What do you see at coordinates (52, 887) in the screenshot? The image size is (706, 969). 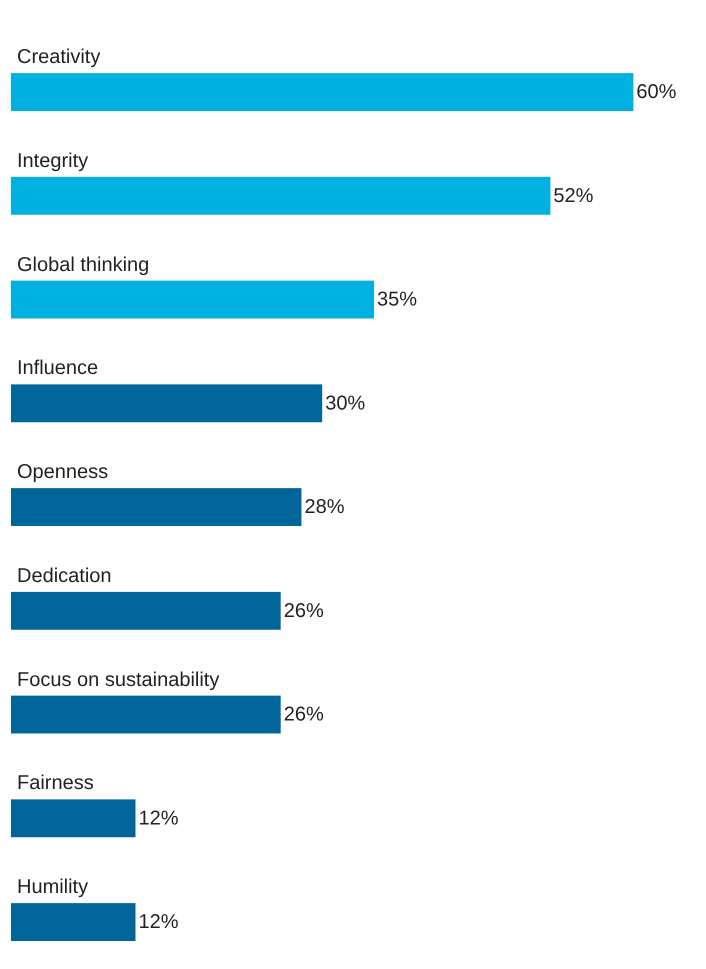 I see `y-tick-label: Humility` at bounding box center [52, 887].